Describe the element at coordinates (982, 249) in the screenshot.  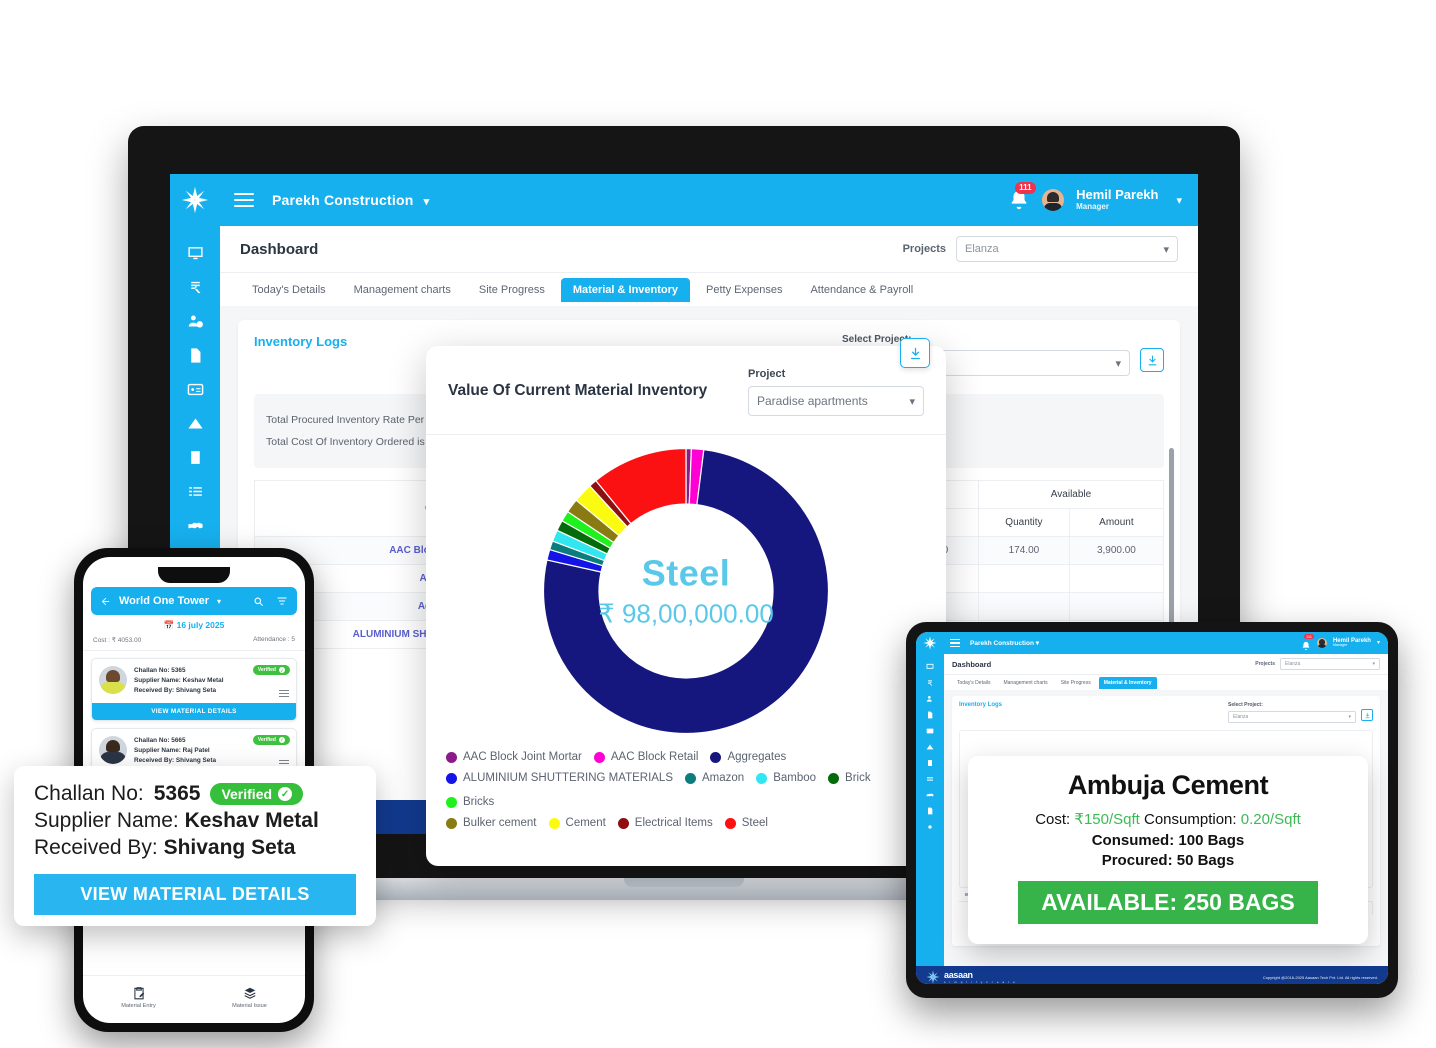
I see `projects-select-value: Elanza` at that location.